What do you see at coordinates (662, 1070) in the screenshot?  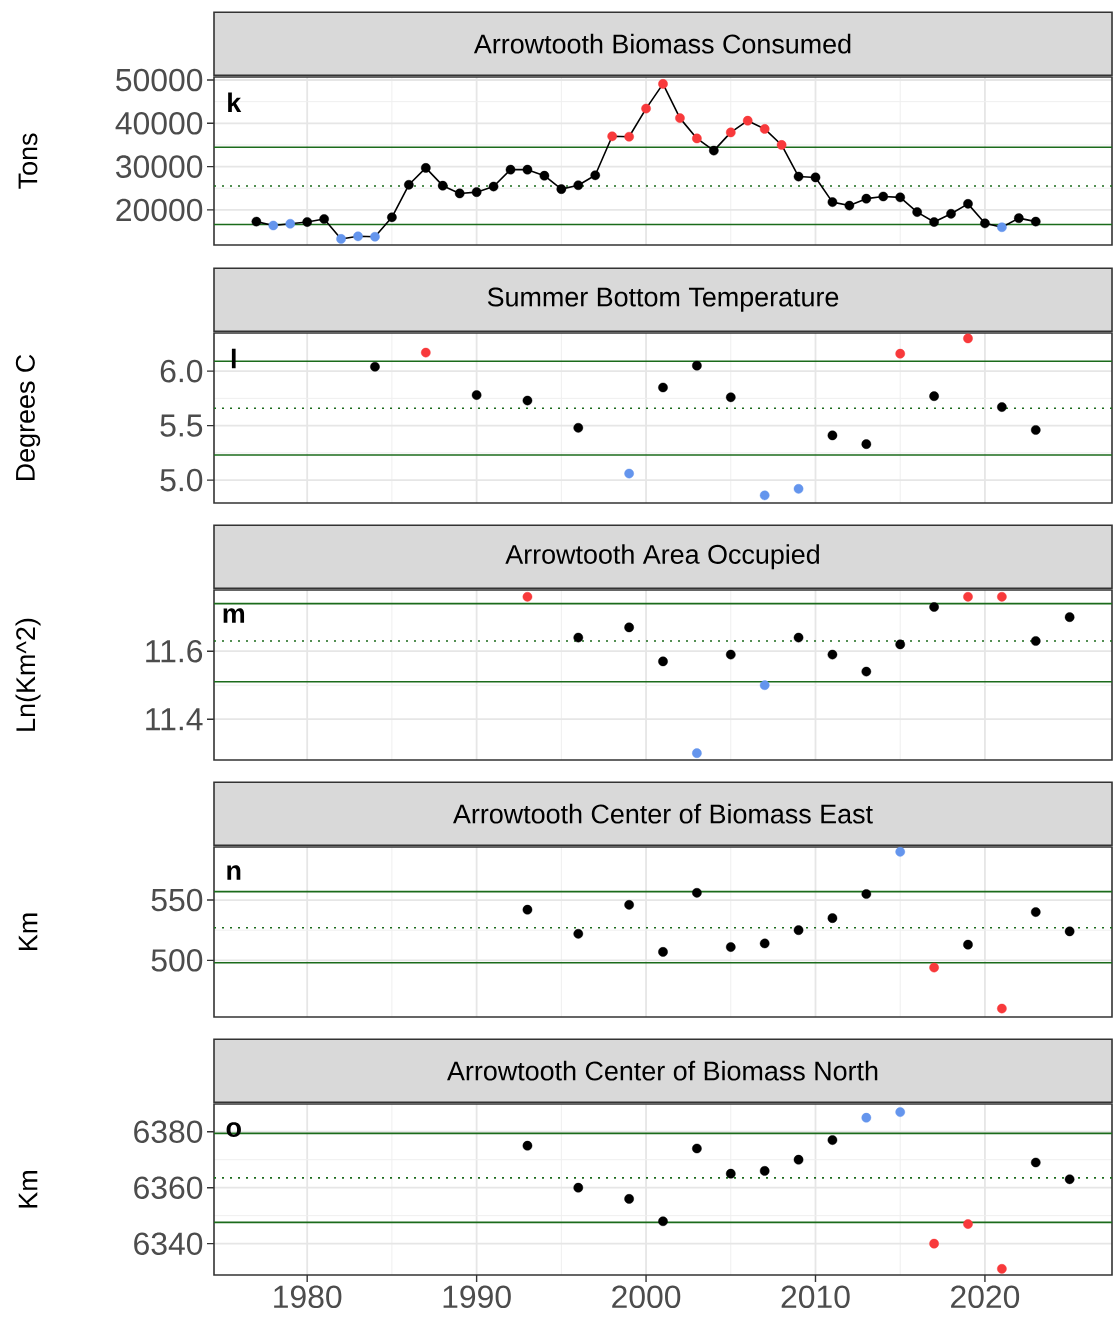 I see `chart-title: Arrowtooth Center of Biomass North` at bounding box center [662, 1070].